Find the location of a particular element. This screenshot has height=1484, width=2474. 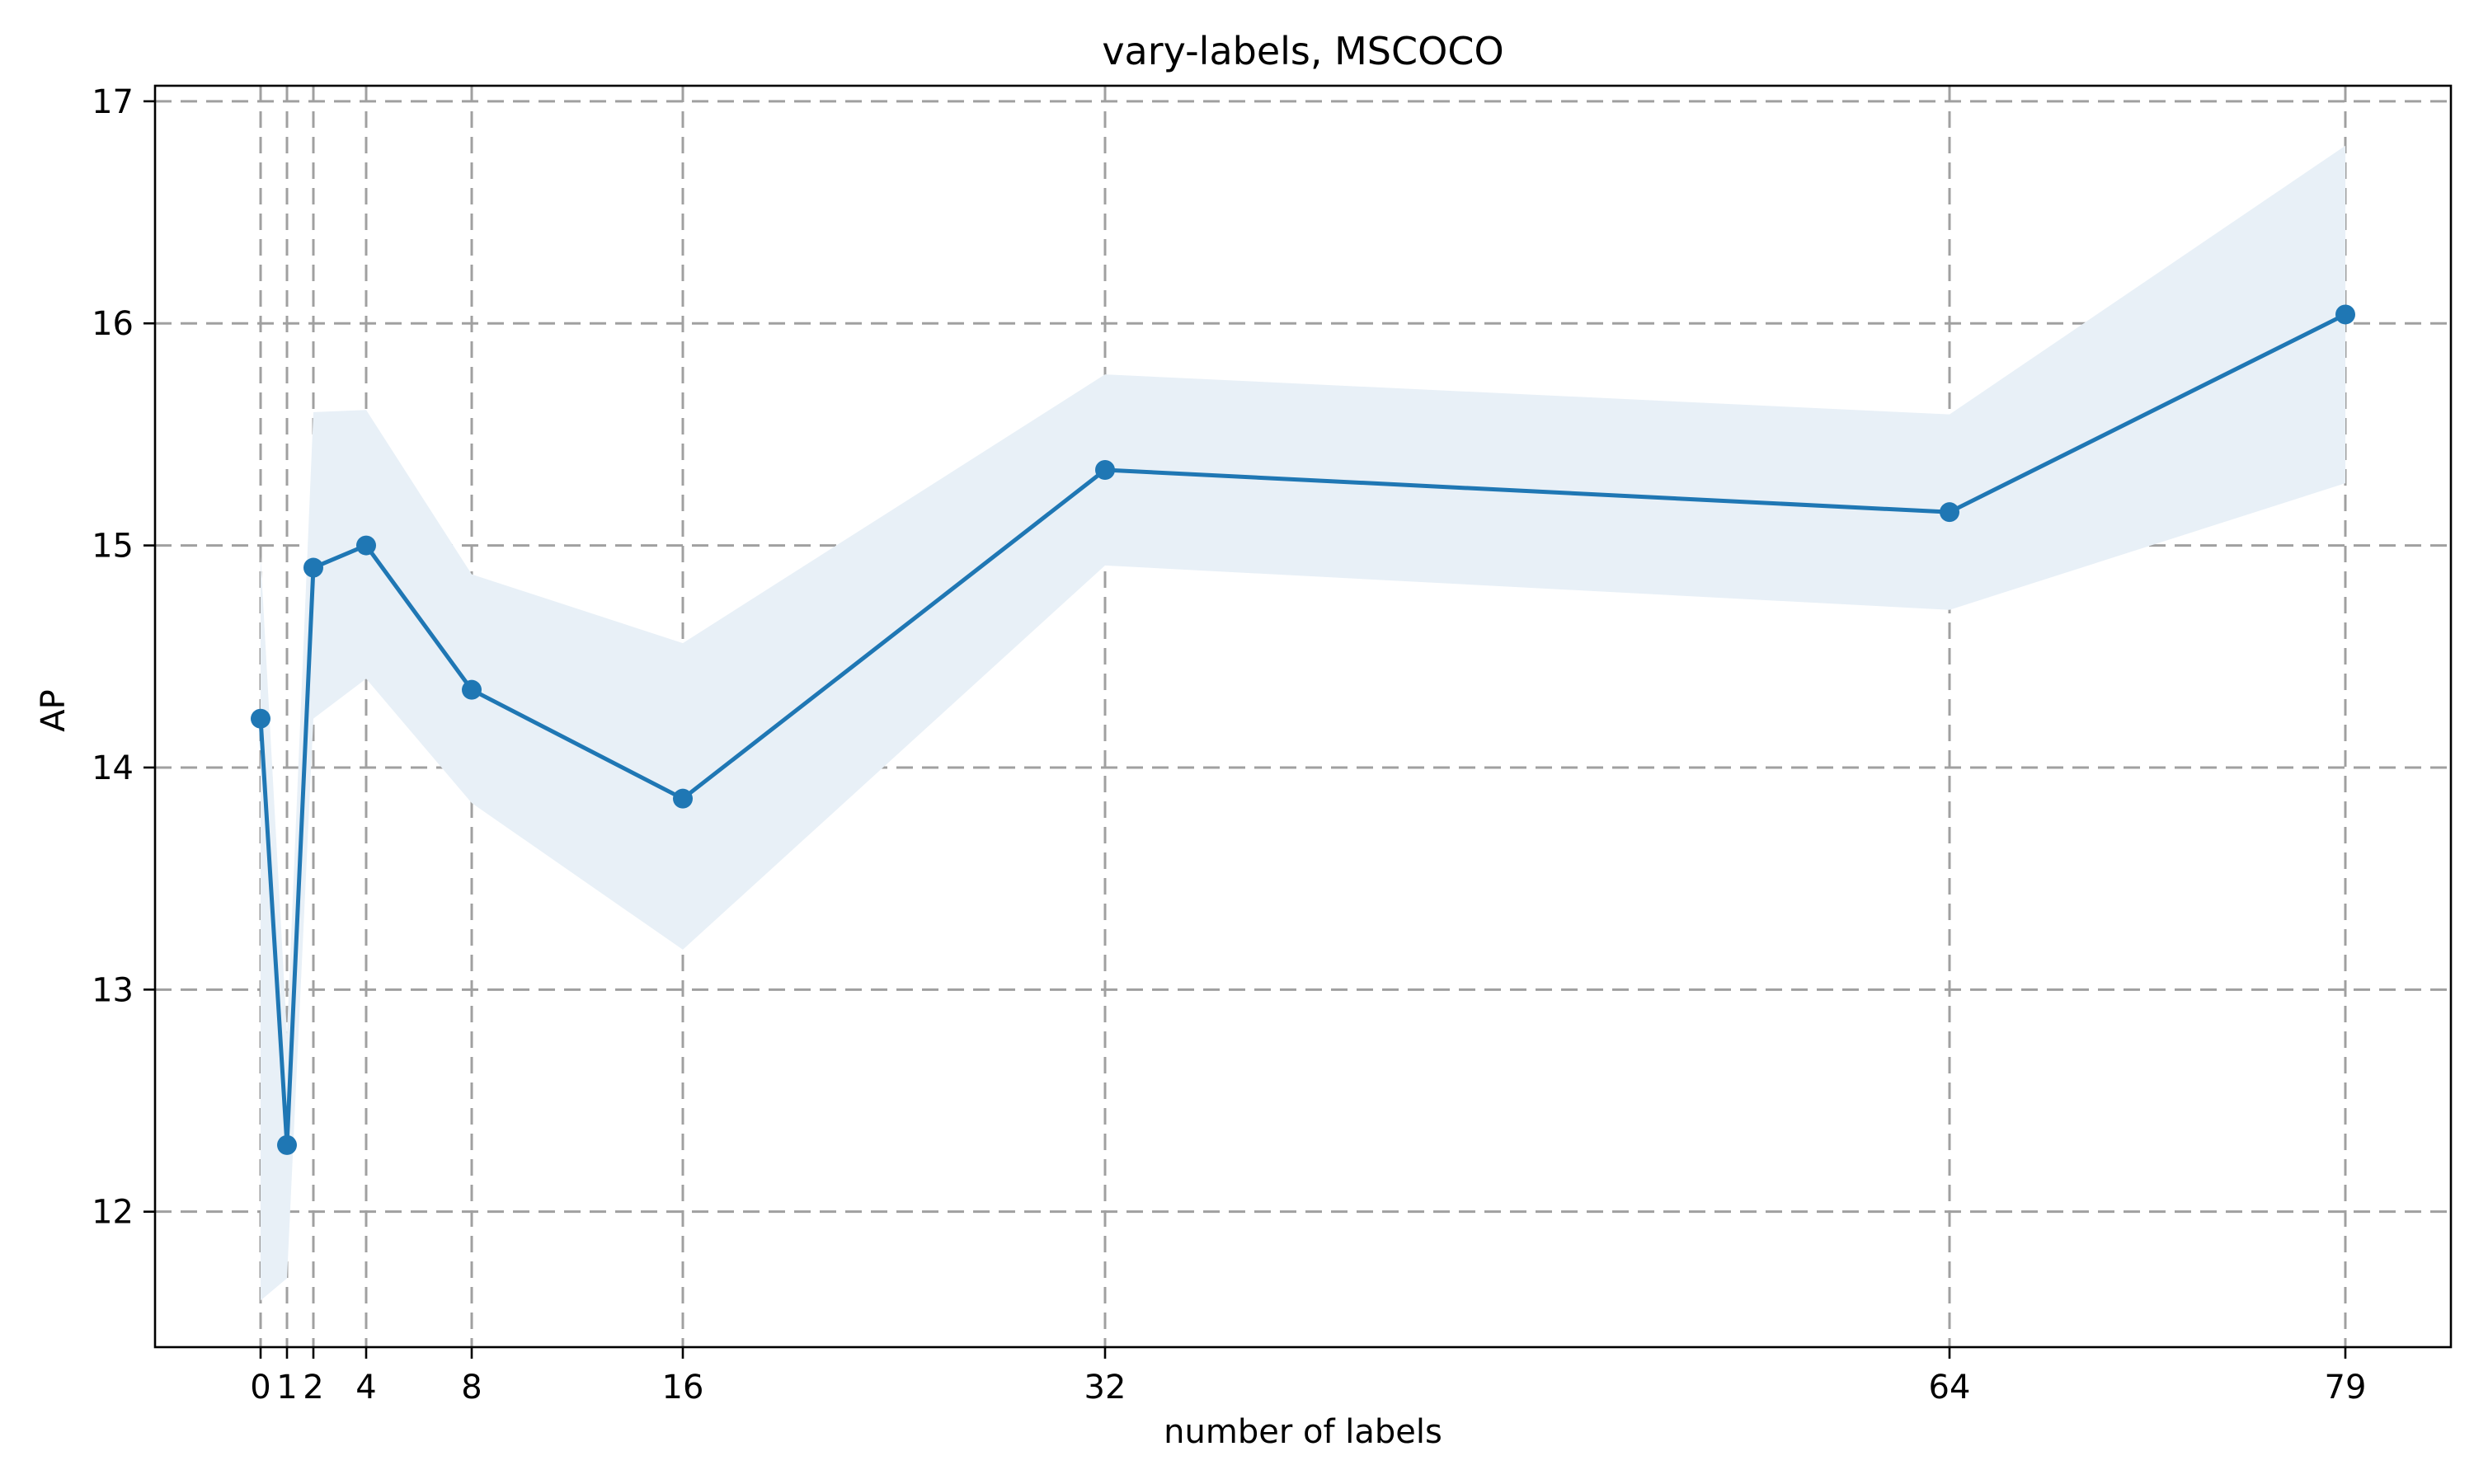

x-tick-label: 8 is located at coordinates (471, 1388).